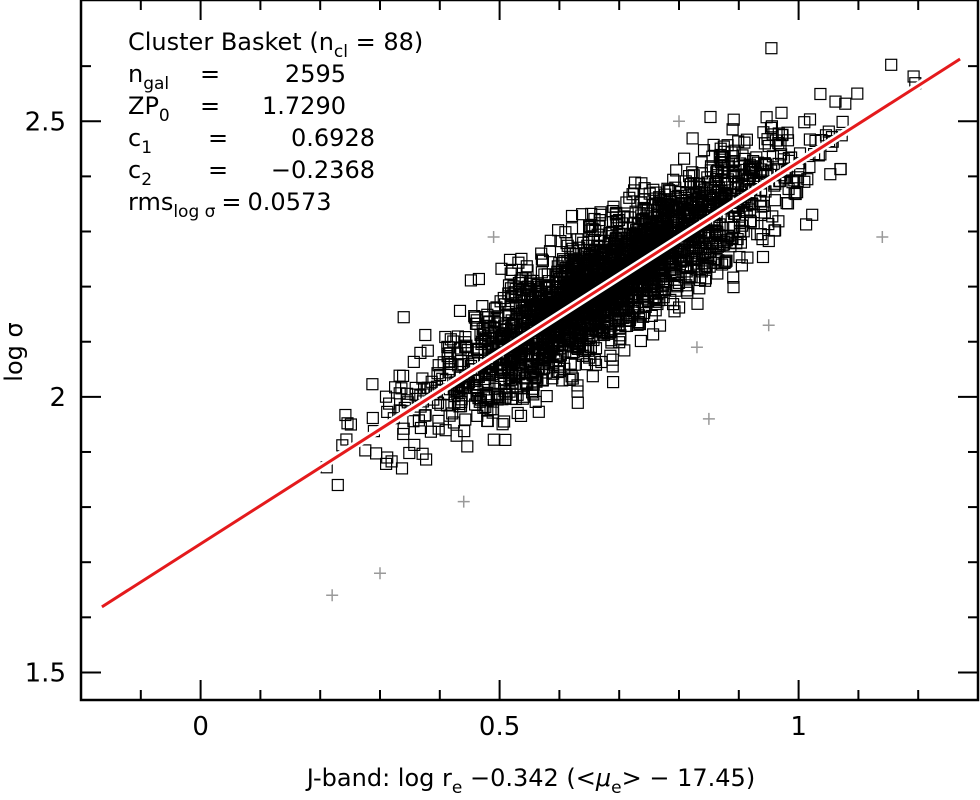 Image resolution: width=980 pixels, height=800 pixels. I want to click on y-tick-label: 2, so click(57, 398).